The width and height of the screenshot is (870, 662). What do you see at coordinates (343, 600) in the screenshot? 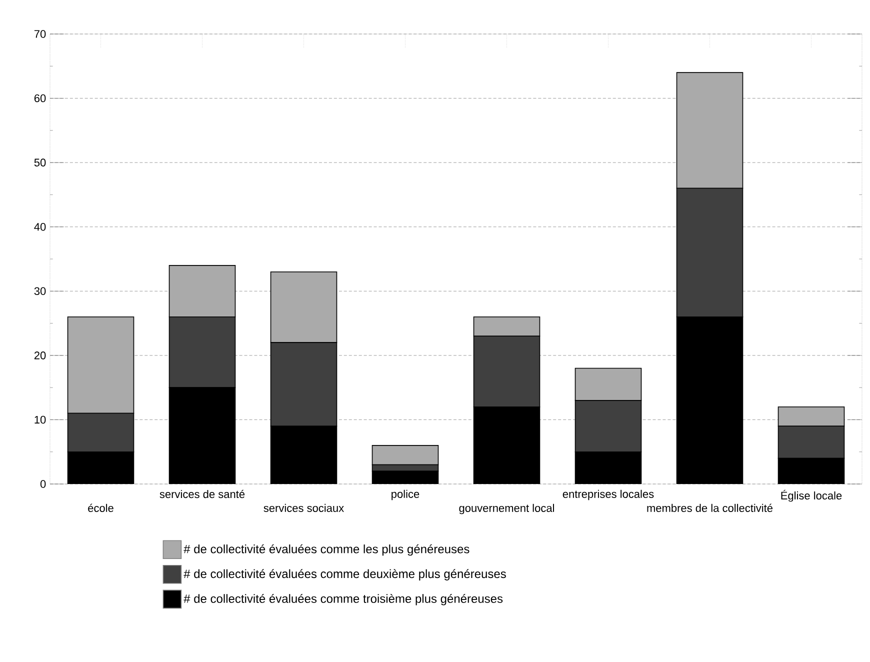
I see `legend-label: # de collectivité évaluées comme troisième plus généreuses` at bounding box center [343, 600].